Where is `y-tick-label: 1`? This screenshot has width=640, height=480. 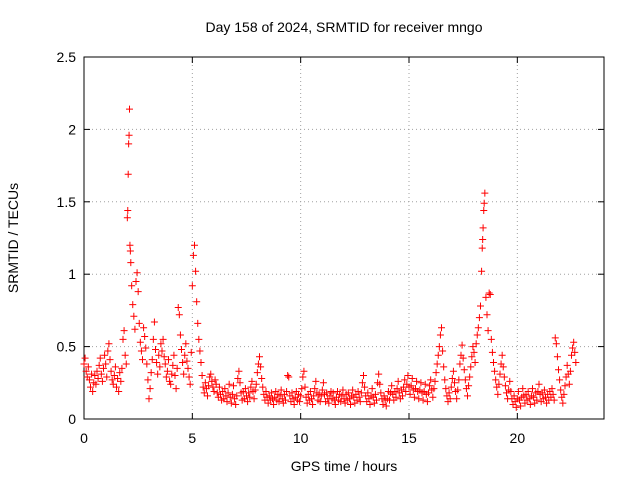 y-tick-label: 1 is located at coordinates (72, 274).